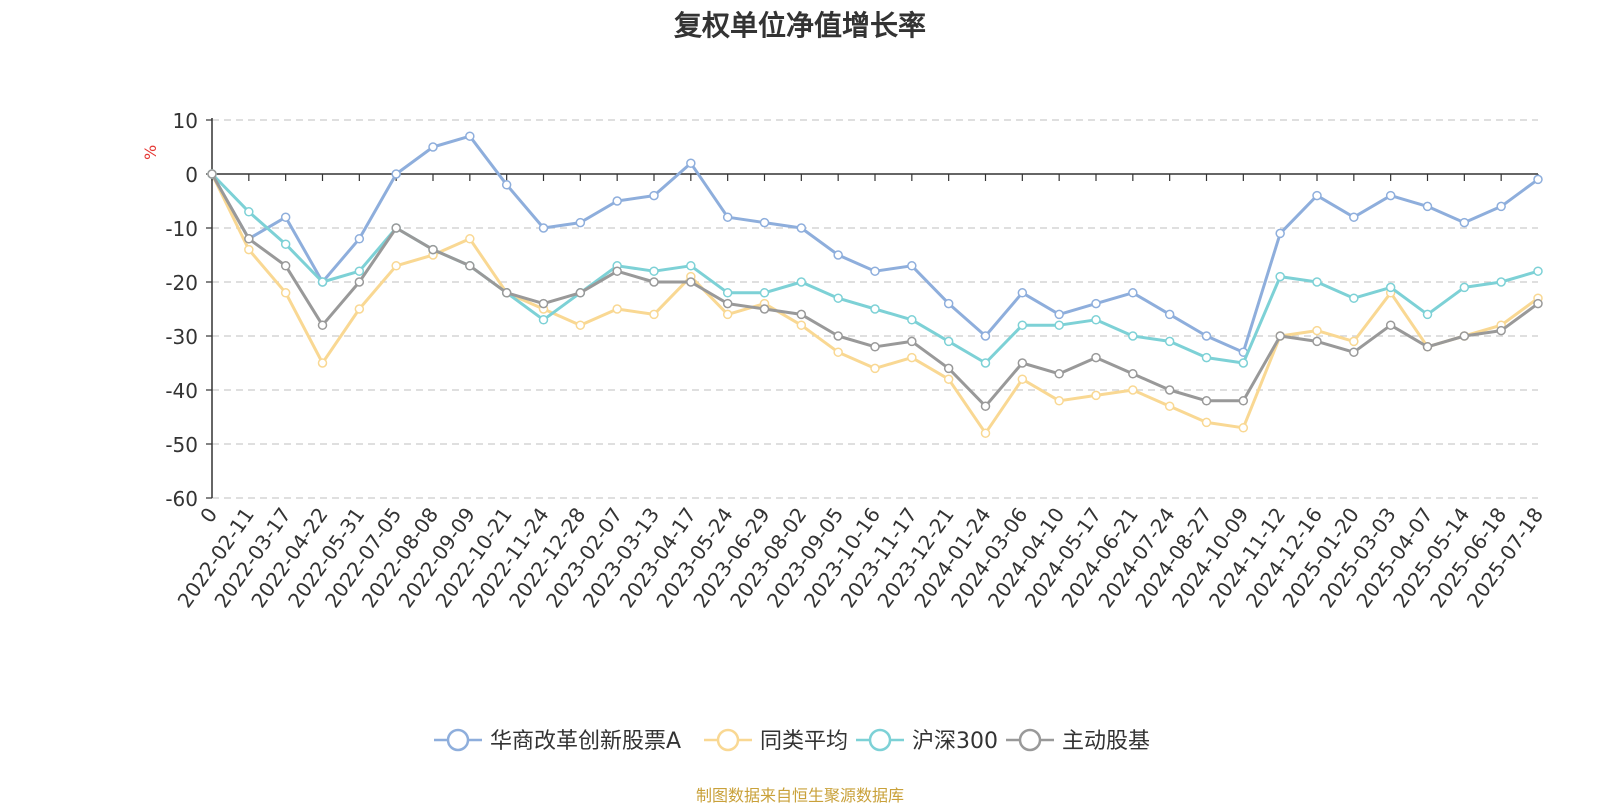 The height and width of the screenshot is (806, 1600). What do you see at coordinates (181, 391) in the screenshot?
I see `y-tick-label: -40` at bounding box center [181, 391].